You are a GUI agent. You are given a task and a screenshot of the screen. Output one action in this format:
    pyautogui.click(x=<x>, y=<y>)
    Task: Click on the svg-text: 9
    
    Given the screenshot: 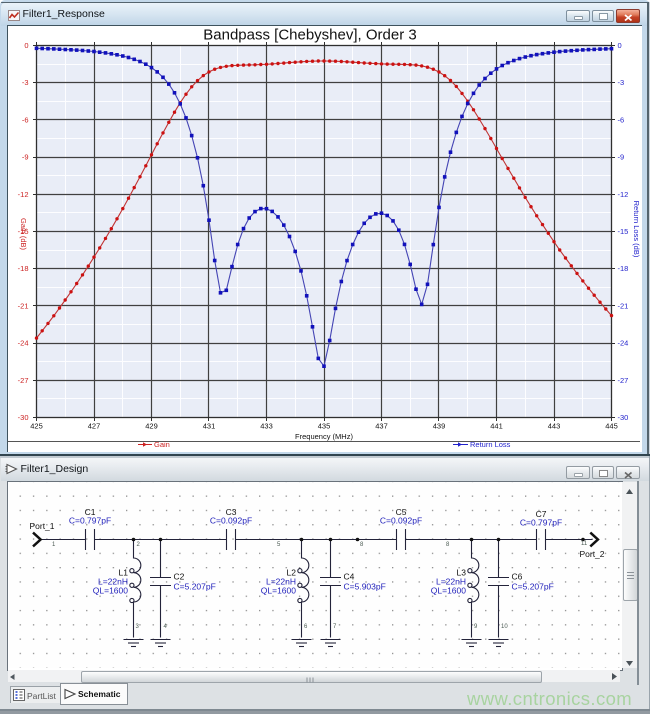 What is the action you would take?
    pyautogui.click(x=476, y=627)
    